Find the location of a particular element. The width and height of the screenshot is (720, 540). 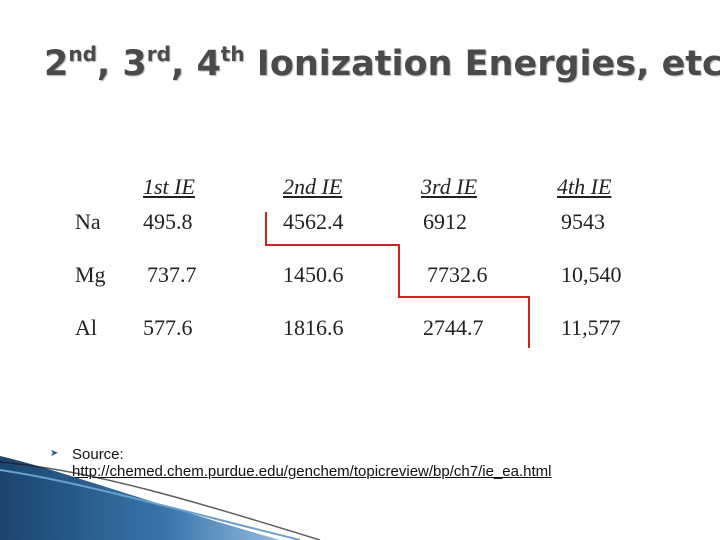

slide-title: 2nd, 3rd, 4th Ionization Energies, etc. is located at coordinates (382, 63).